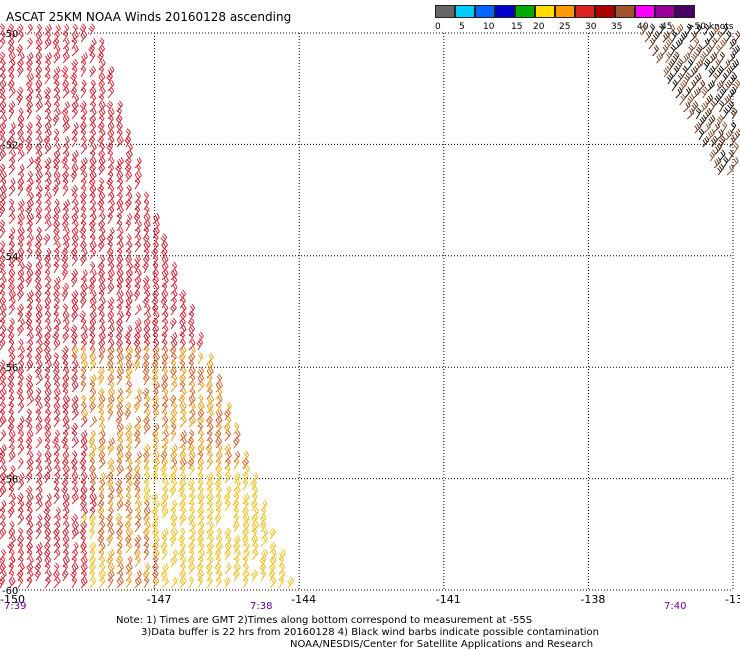 Image resolution: width=740 pixels, height=650 pixels. Describe the element at coordinates (675, 606) in the screenshot. I see `time-label: 7:40` at that location.